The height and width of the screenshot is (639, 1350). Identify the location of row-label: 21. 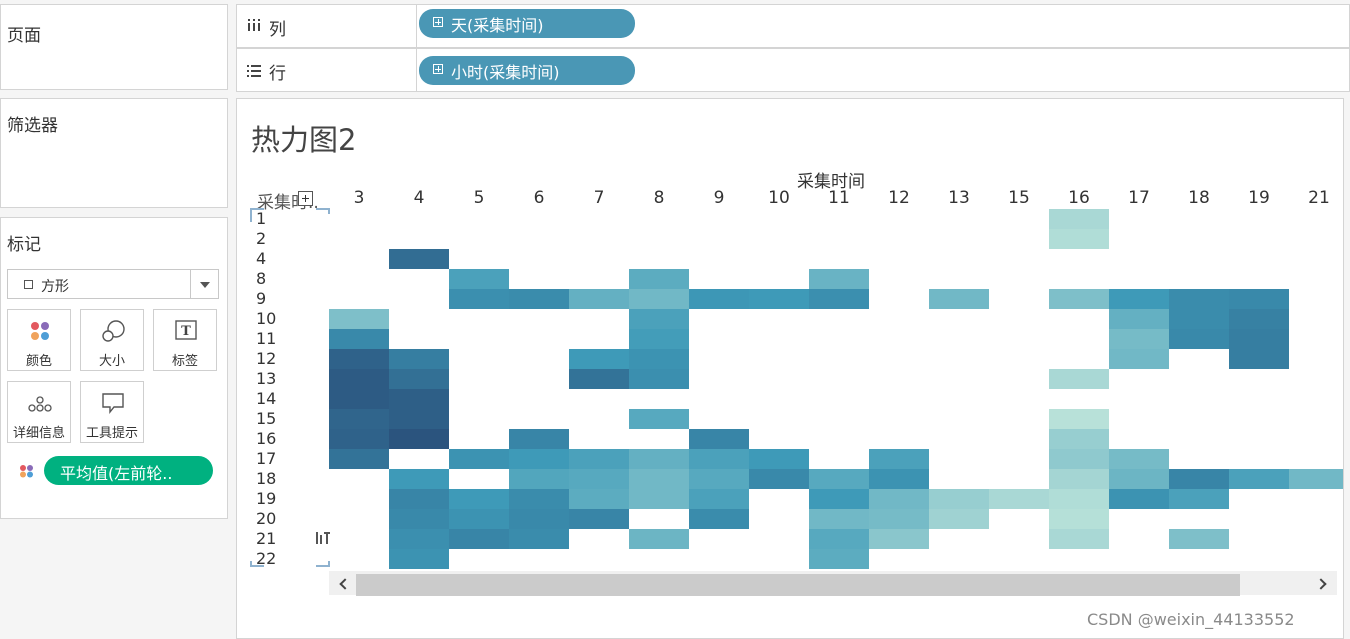
(266, 538).